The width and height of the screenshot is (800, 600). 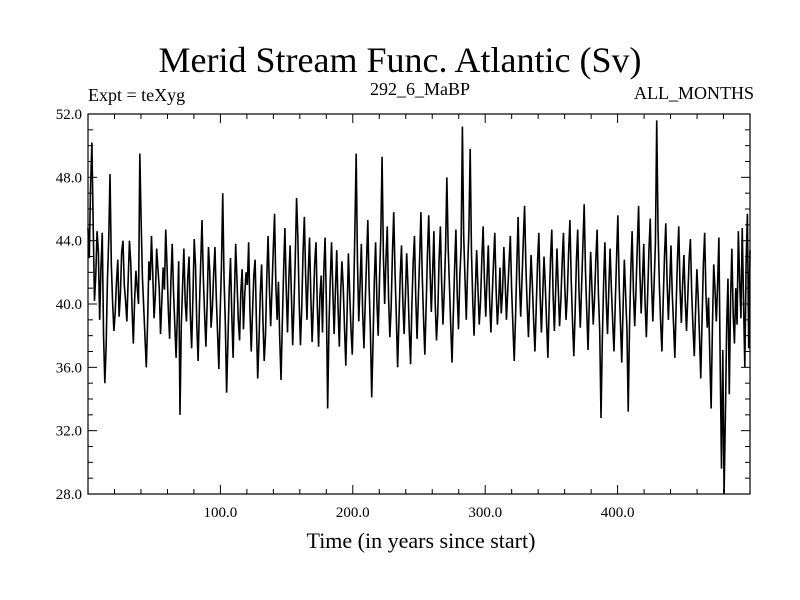 What do you see at coordinates (421, 540) in the screenshot?
I see `x-axis-label: Time (in years since start)` at bounding box center [421, 540].